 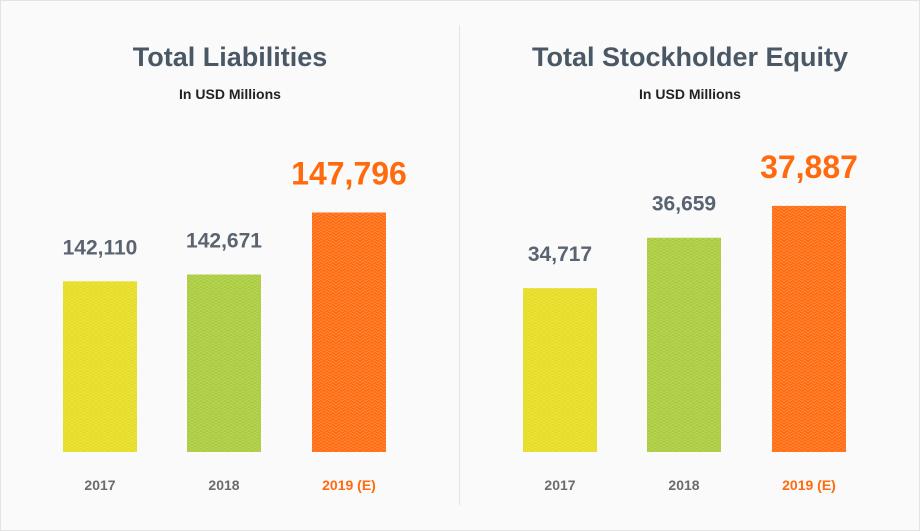 I want to click on chart-title: Total Stockholder Equity, so click(x=690, y=57).